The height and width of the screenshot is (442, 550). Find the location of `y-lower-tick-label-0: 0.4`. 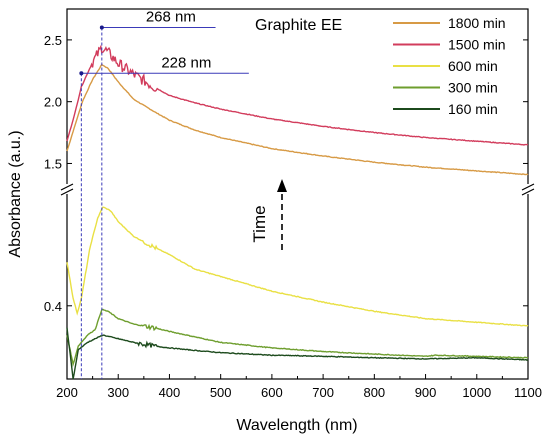

y-lower-tick-label-0: 0.4 is located at coordinates (53, 306).